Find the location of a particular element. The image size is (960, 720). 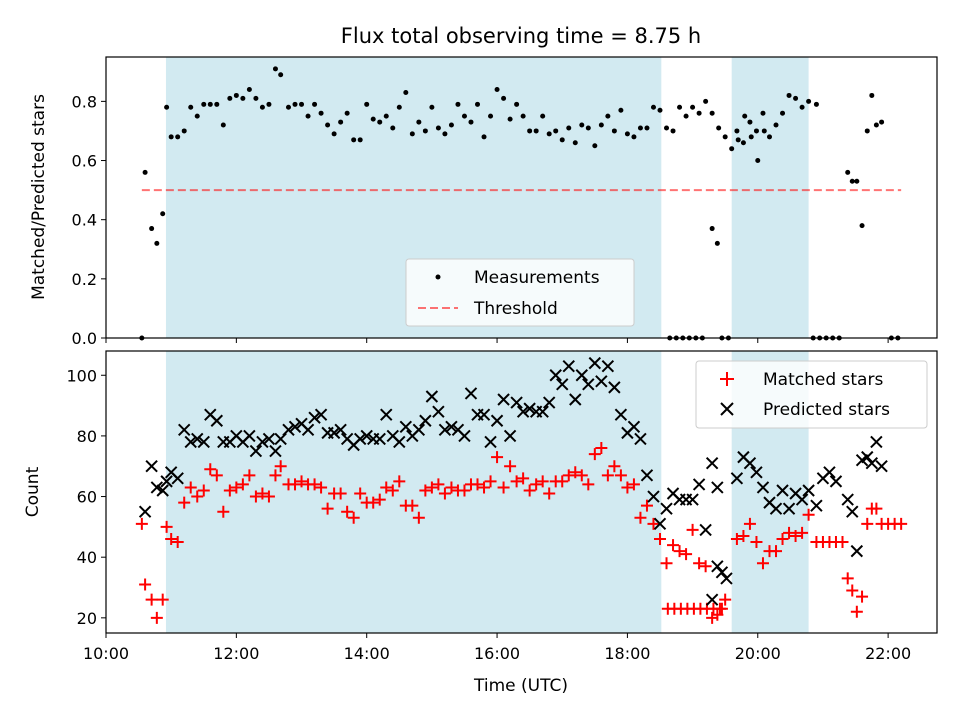

y-tick-label: 60 is located at coordinates (87, 497).